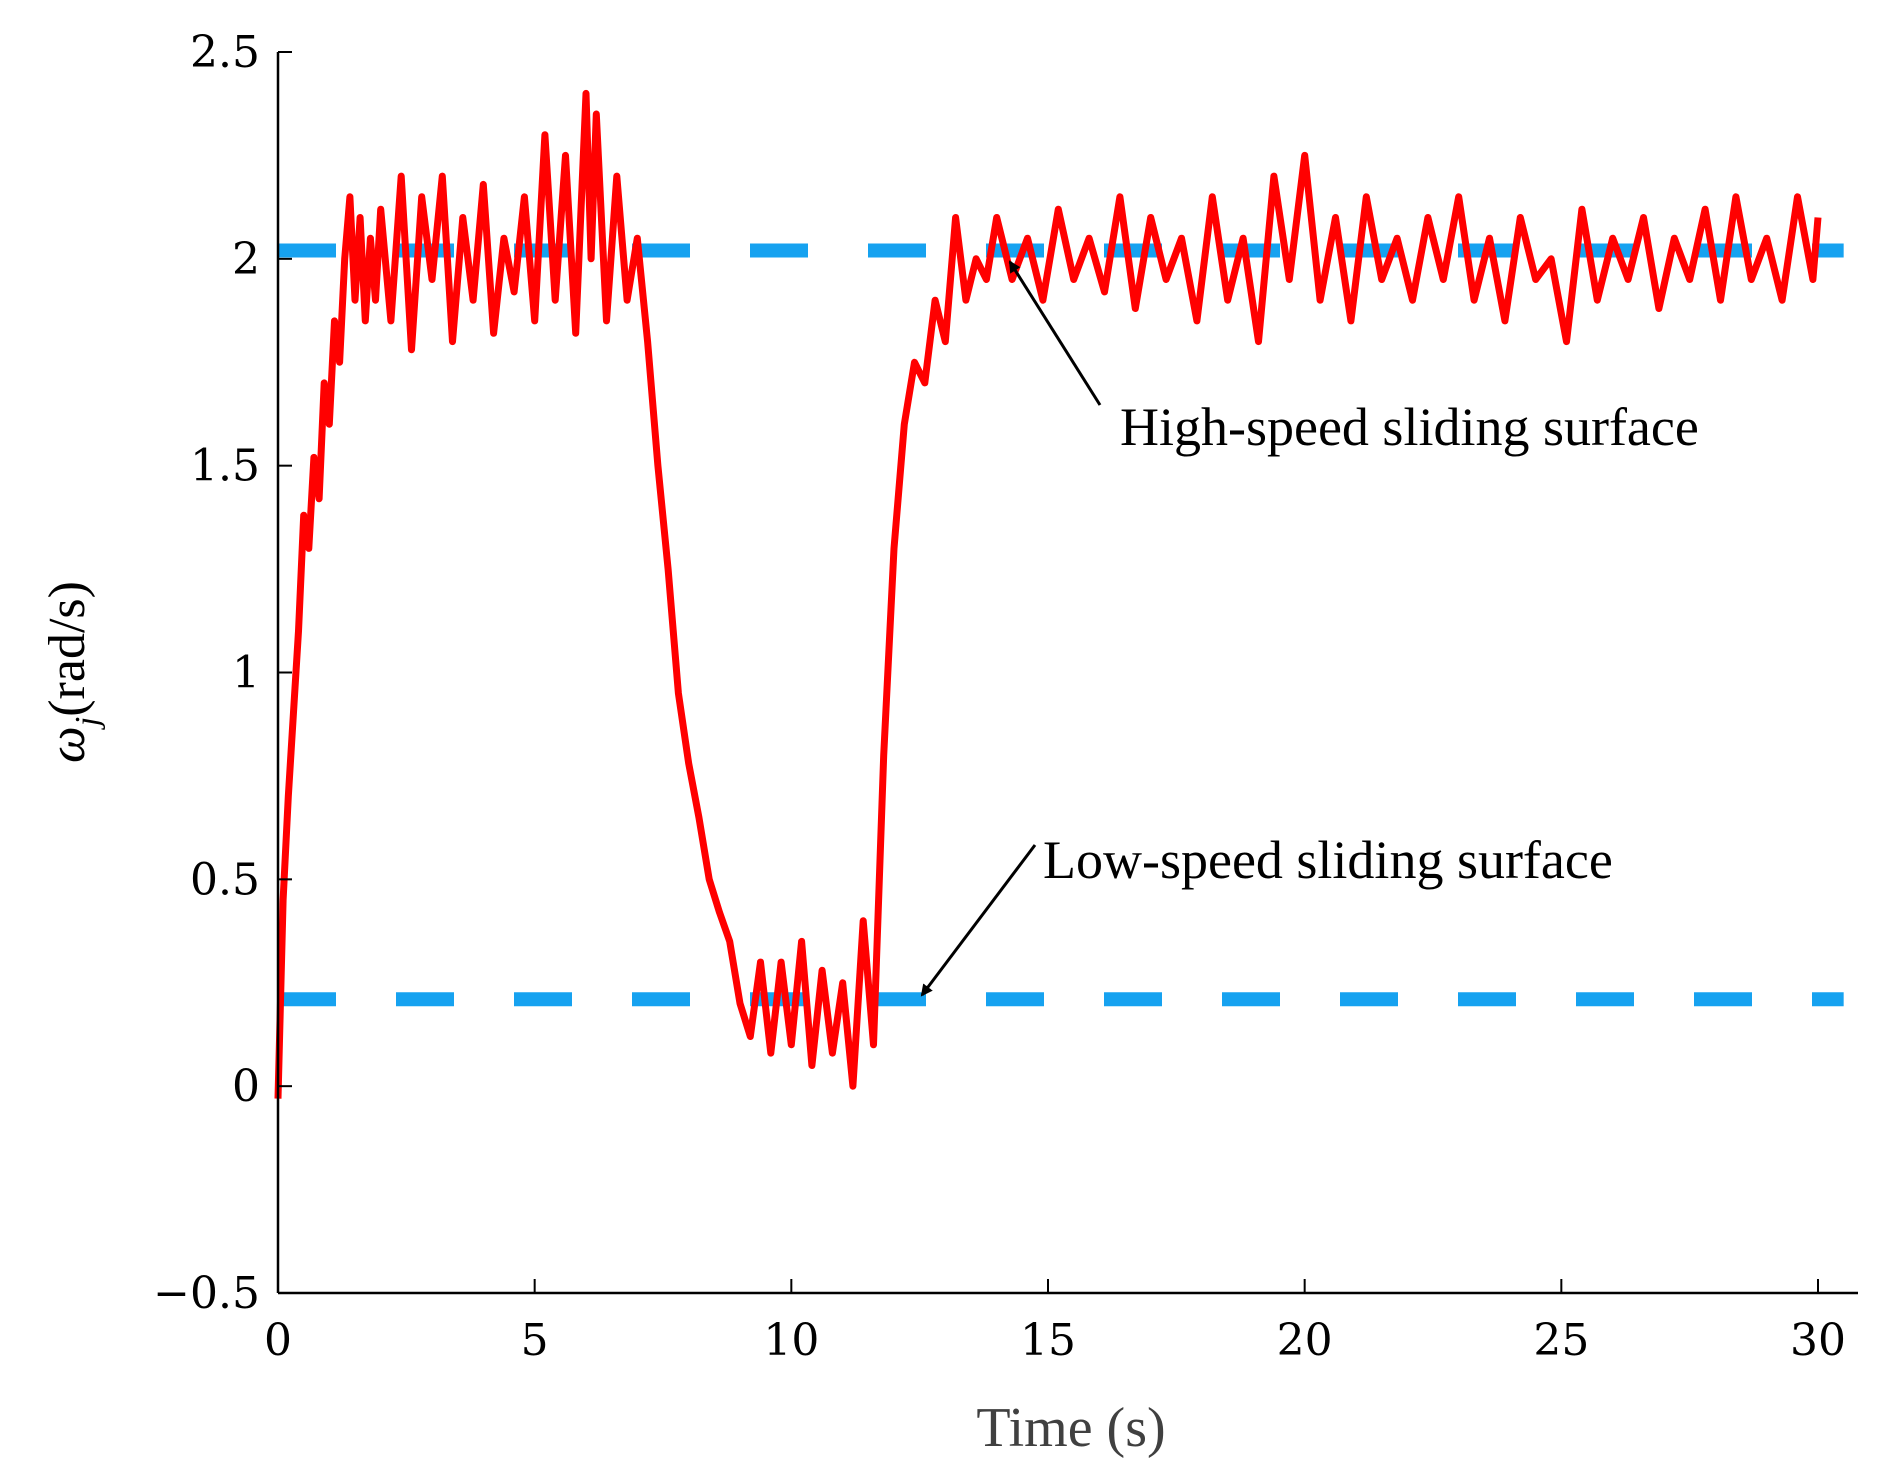  Describe the element at coordinates (978, 920) in the screenshot. I see `low-speed-arrow` at that location.